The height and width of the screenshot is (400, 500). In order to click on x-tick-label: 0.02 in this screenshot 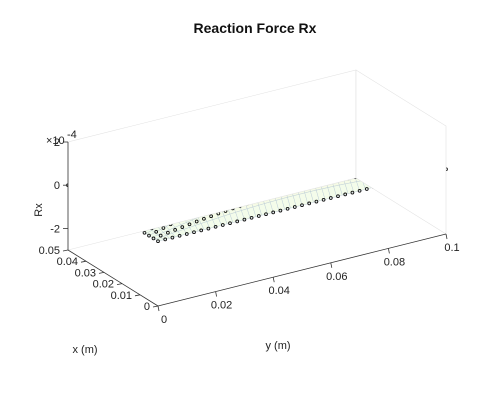, I will do `click(103, 285)`.